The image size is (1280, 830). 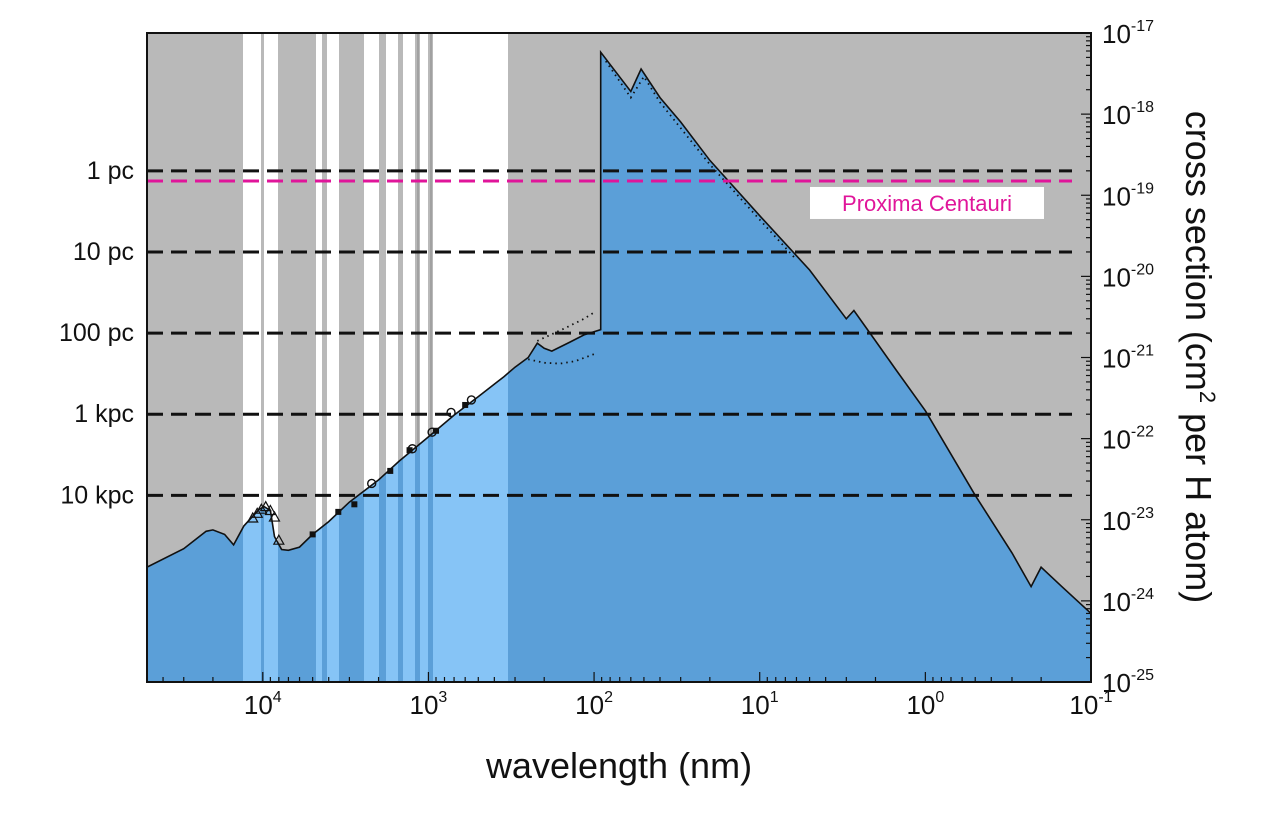 I want to click on y-tick-label: 10-24, so click(x=1128, y=601).